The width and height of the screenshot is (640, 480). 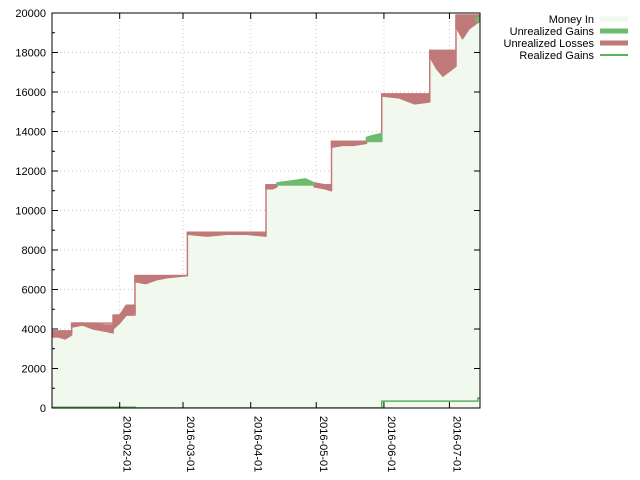 I want to click on legend-label-realized-gains: Realized Gains, so click(x=556, y=56).